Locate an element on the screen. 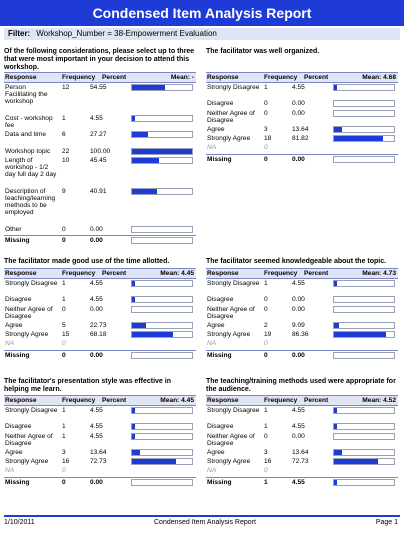 The width and height of the screenshot is (404, 533). missing-frequency: 1 is located at coordinates (266, 482).